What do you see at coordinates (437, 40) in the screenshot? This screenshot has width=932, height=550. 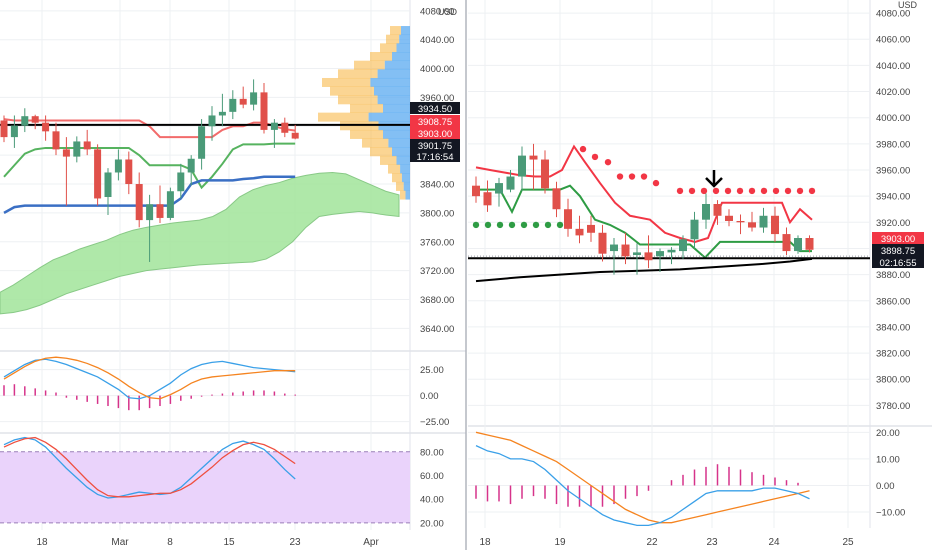 I see `left-price-y-tick-label: 4040.00` at bounding box center [437, 40].